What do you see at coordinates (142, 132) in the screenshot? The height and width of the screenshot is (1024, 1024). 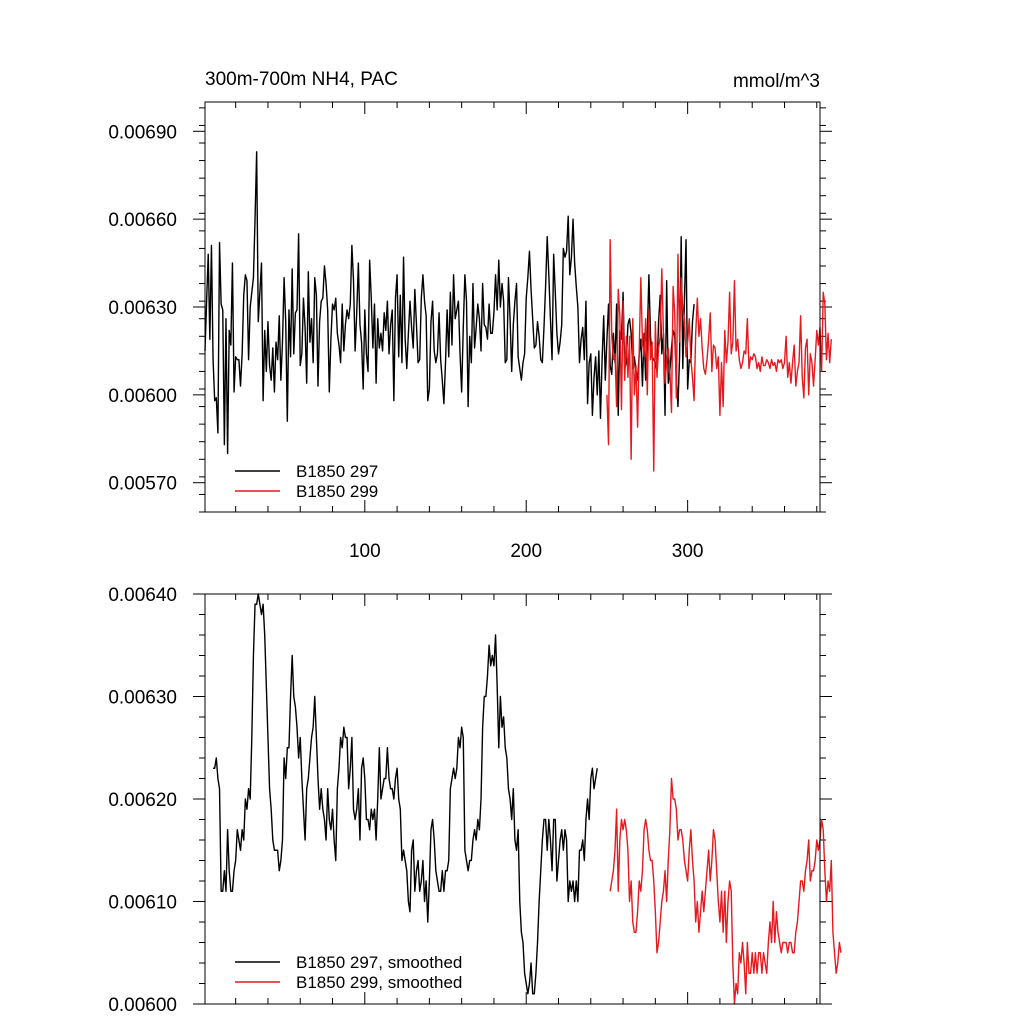 I see `y-tick-label: 0.00690` at bounding box center [142, 132].